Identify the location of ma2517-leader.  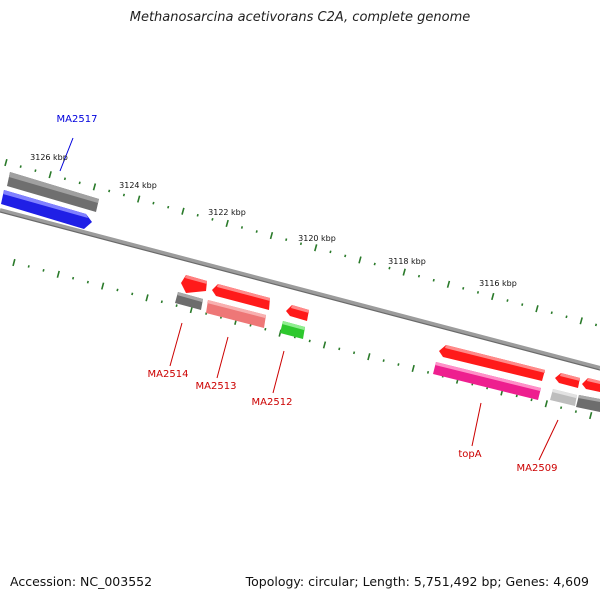
(66, 154).